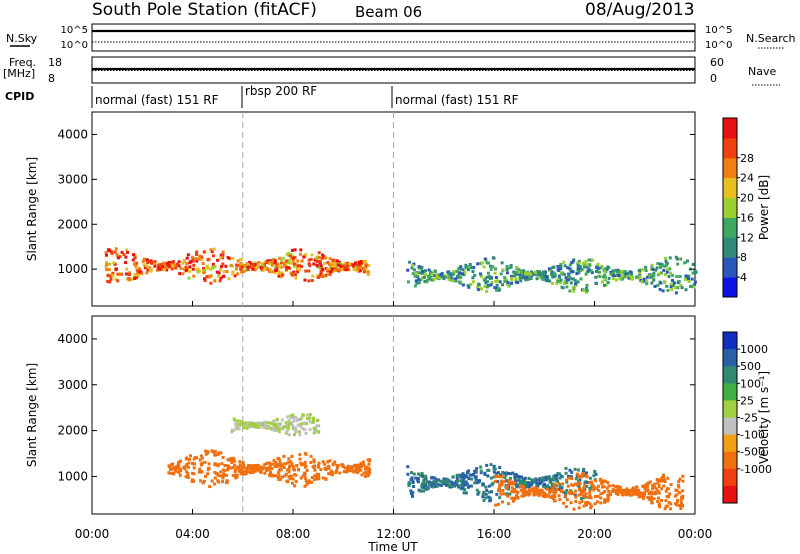 This screenshot has height=554, width=800. Describe the element at coordinates (762, 71) in the screenshot. I see `nave-label: Nave` at that location.